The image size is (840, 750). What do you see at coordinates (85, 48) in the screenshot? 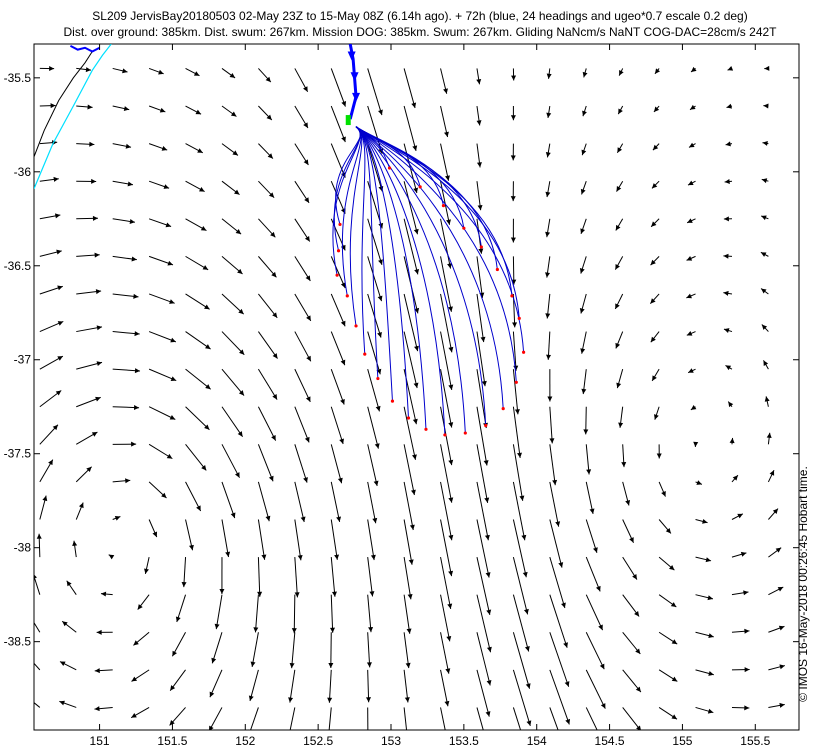
I see `coastal-trace` at bounding box center [85, 48].